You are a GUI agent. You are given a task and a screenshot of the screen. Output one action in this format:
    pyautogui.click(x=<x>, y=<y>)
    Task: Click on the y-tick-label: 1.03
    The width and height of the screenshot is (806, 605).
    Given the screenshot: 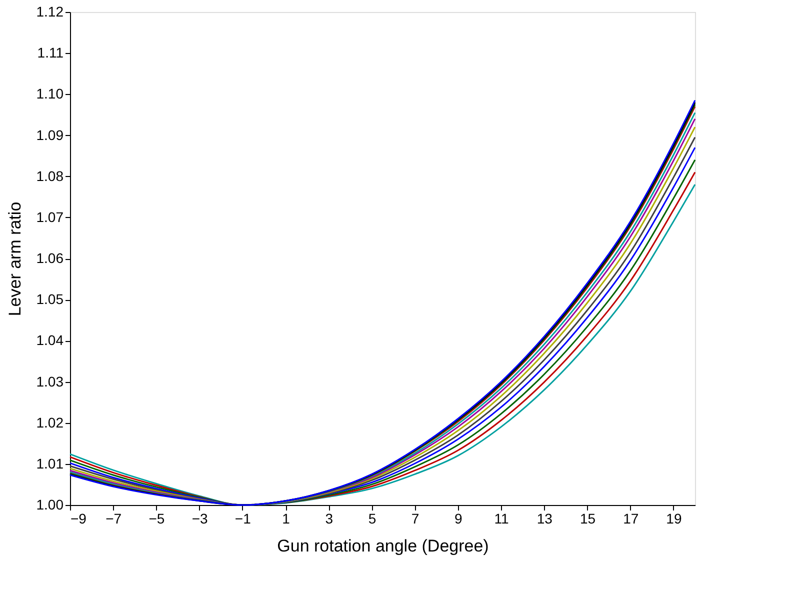 What is the action you would take?
    pyautogui.click(x=50, y=381)
    